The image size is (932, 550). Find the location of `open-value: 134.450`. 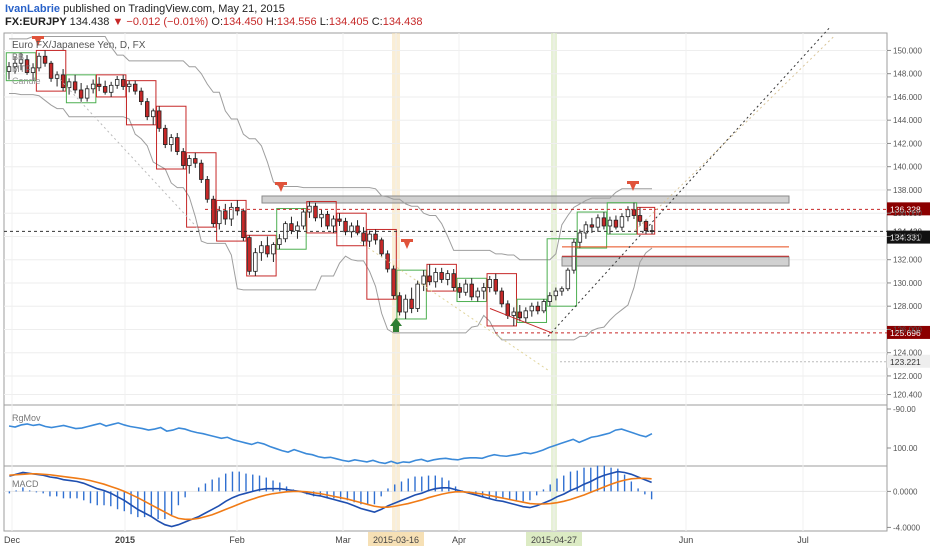

open-value: 134.450 is located at coordinates (243, 22).